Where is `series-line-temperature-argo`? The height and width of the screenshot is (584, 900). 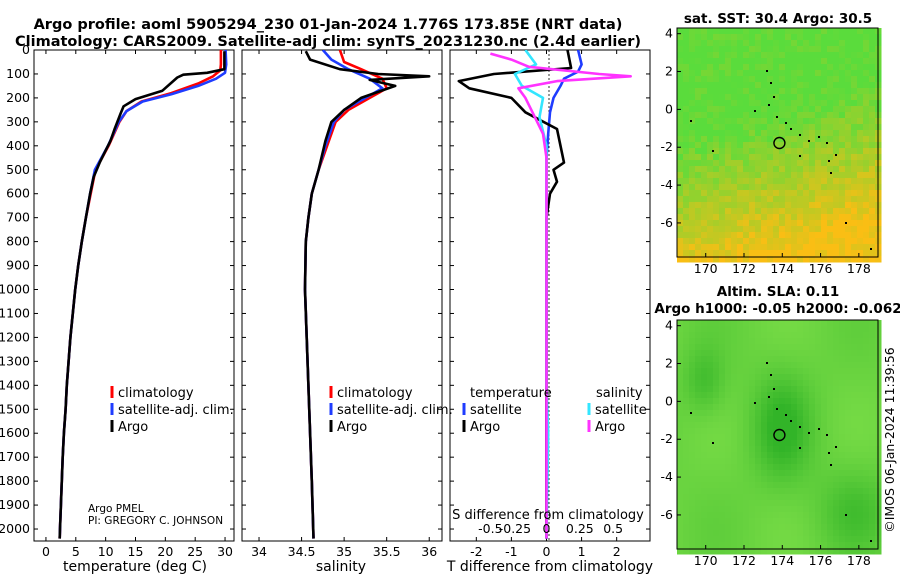
series-line-temperature-argo is located at coordinates (515, 294).